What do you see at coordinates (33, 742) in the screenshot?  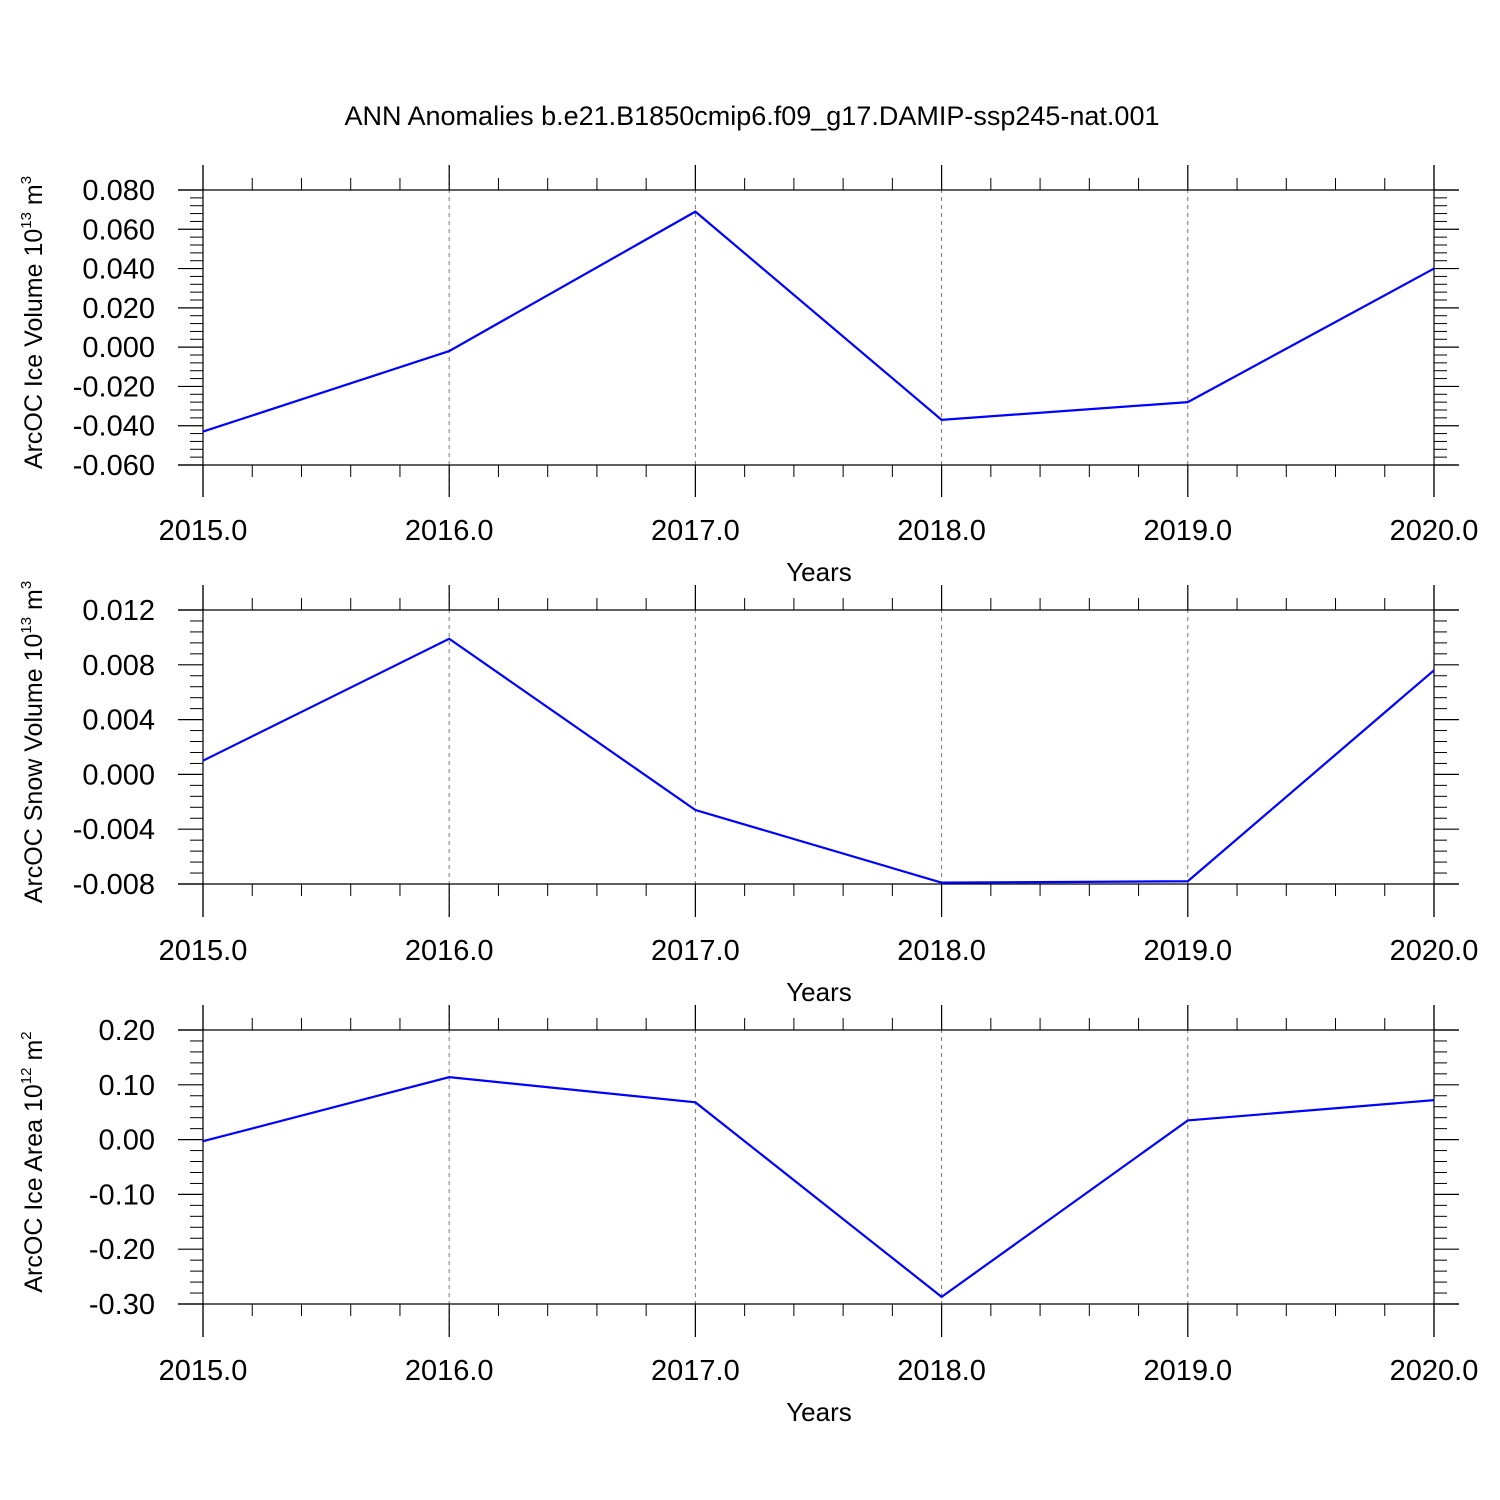 I see `y-axis-label: ArcOC Snow Volume 1013 m3` at bounding box center [33, 742].